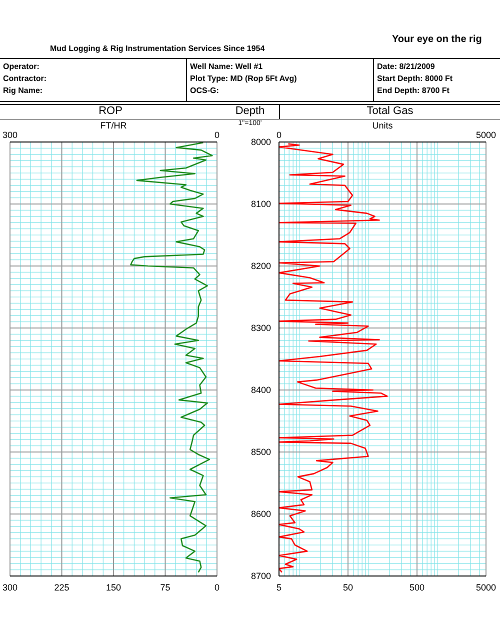  Describe the element at coordinates (406, 67) in the screenshot. I see `text: Date: 8/21/2009` at that location.